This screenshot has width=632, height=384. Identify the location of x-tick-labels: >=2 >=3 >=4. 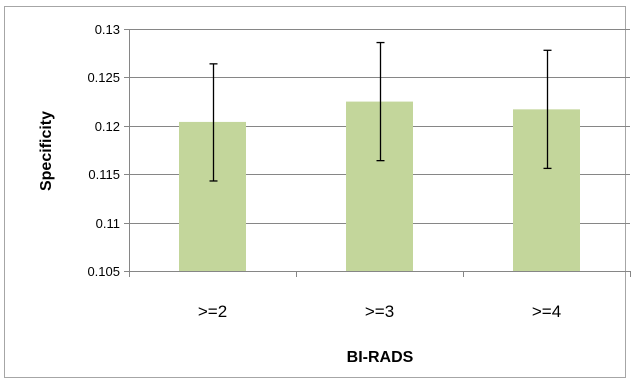
(379, 311).